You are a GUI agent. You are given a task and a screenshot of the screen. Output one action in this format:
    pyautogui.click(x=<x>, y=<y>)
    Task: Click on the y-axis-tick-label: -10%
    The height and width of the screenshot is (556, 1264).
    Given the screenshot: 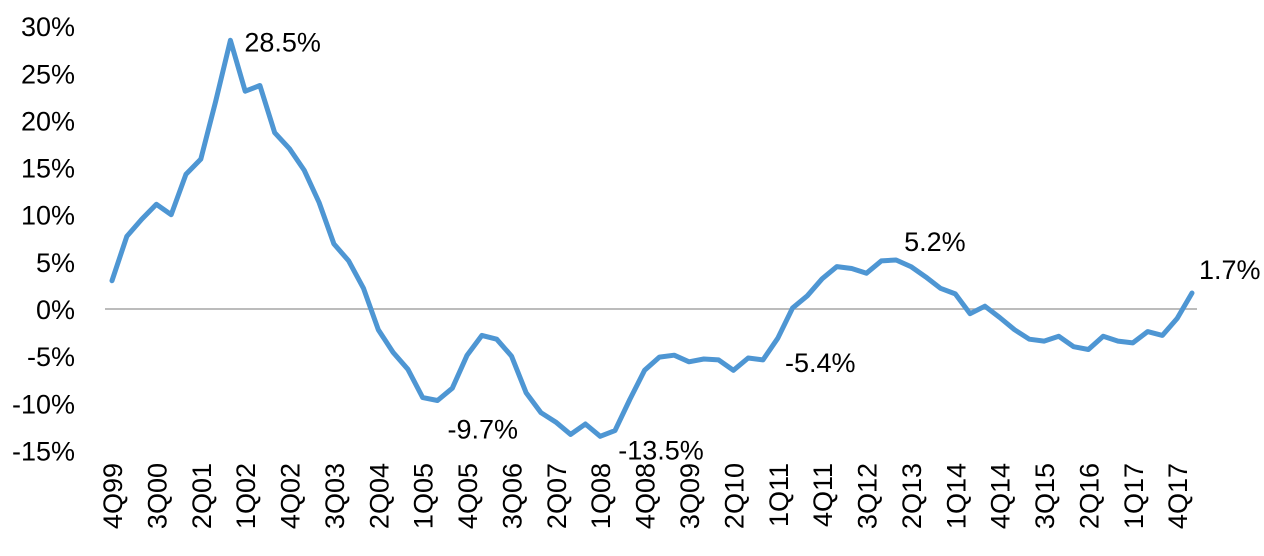 What is the action you would take?
    pyautogui.click(x=43, y=404)
    